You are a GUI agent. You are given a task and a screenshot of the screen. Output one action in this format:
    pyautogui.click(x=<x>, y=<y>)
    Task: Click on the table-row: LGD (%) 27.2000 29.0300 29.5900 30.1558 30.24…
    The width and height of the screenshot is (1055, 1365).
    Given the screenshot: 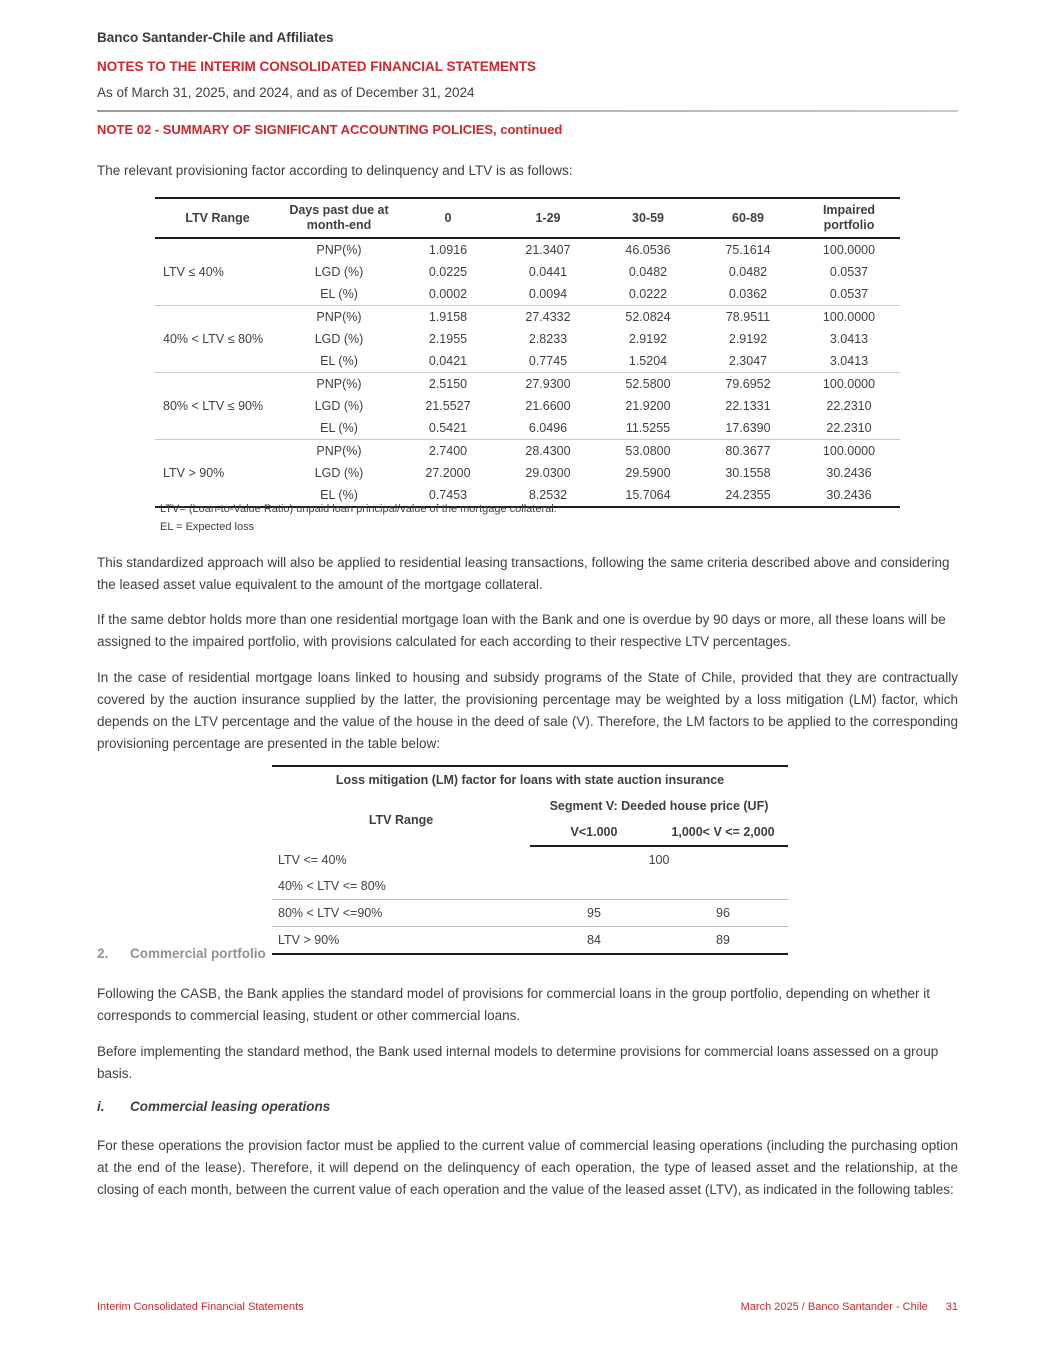 What is the action you would take?
    pyautogui.click(x=527, y=473)
    